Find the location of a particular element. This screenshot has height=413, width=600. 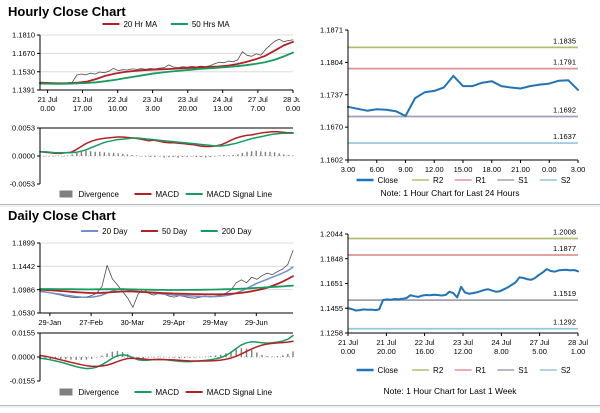

svg-text: 29-Apr is located at coordinates (174, 322).